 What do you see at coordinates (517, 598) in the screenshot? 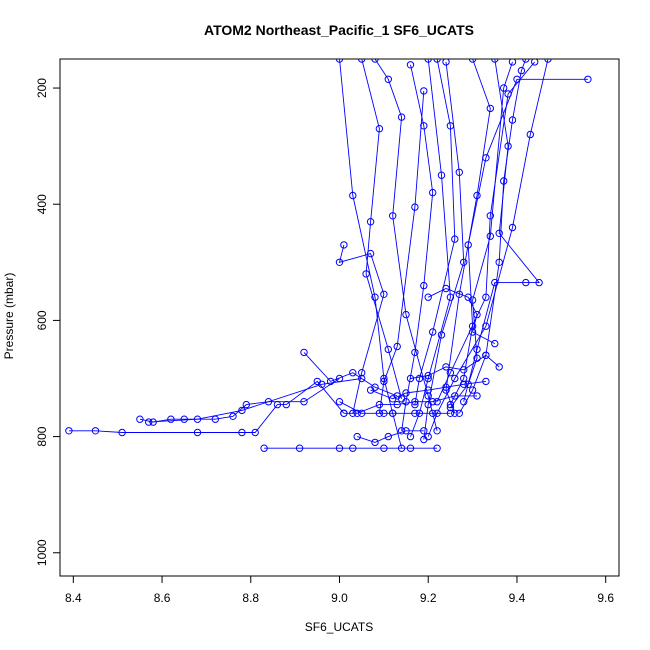
I see `x-tick-label: 9.4` at bounding box center [517, 598].